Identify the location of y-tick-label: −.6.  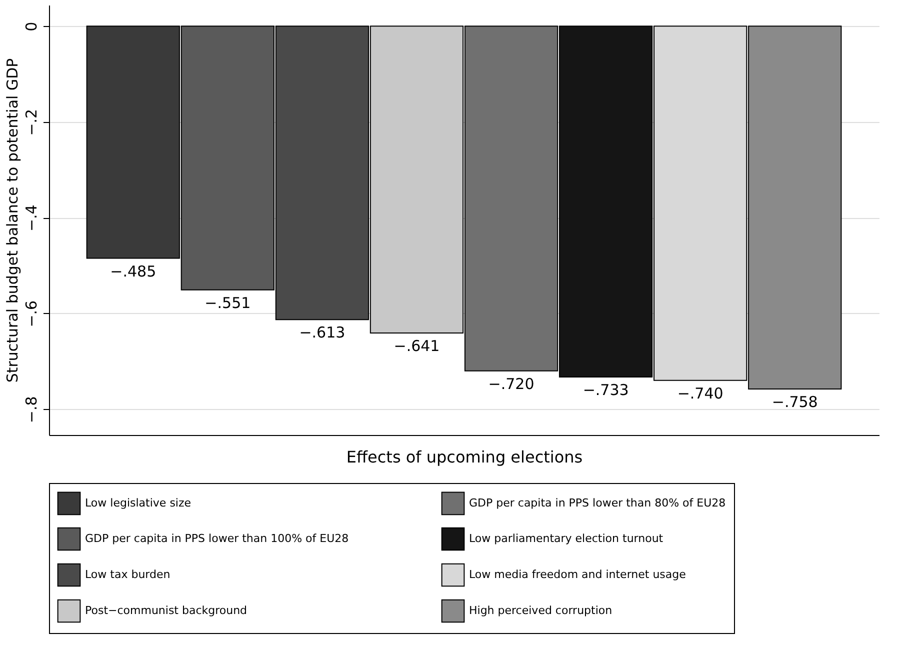
(31, 314).